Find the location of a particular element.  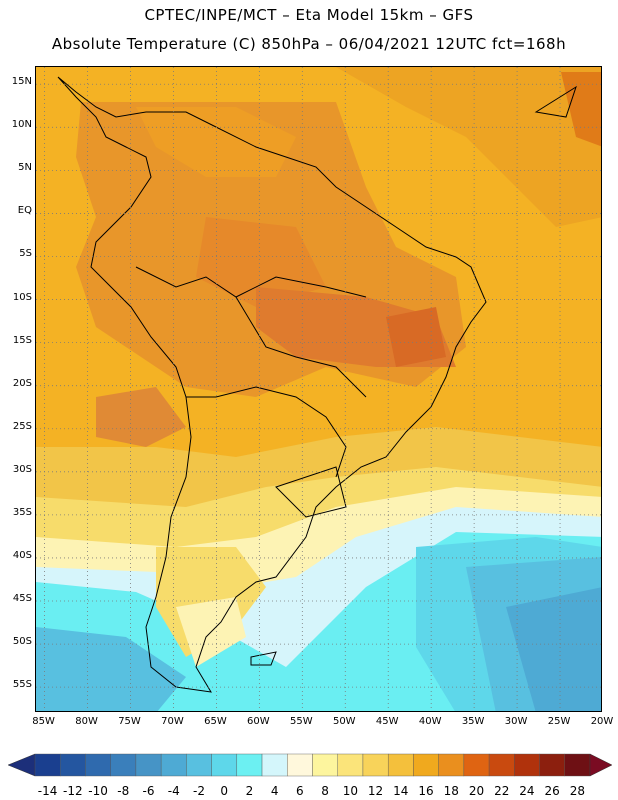

title-line-1: CPTEC/INPE/MCT – Eta Model 15km – GFS is located at coordinates (309, 15).